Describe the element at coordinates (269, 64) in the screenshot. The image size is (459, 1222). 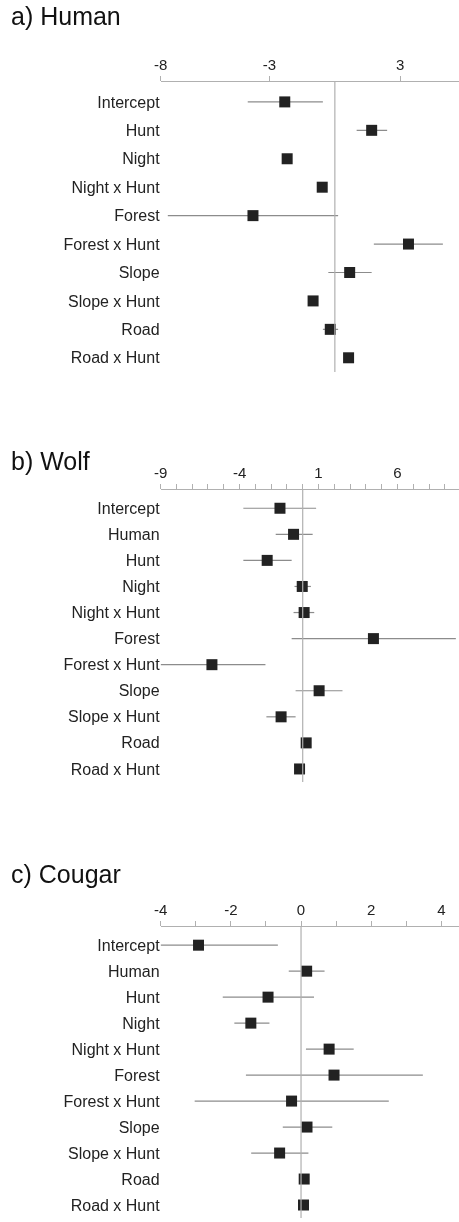
I see `x-tick-label: -3` at that location.